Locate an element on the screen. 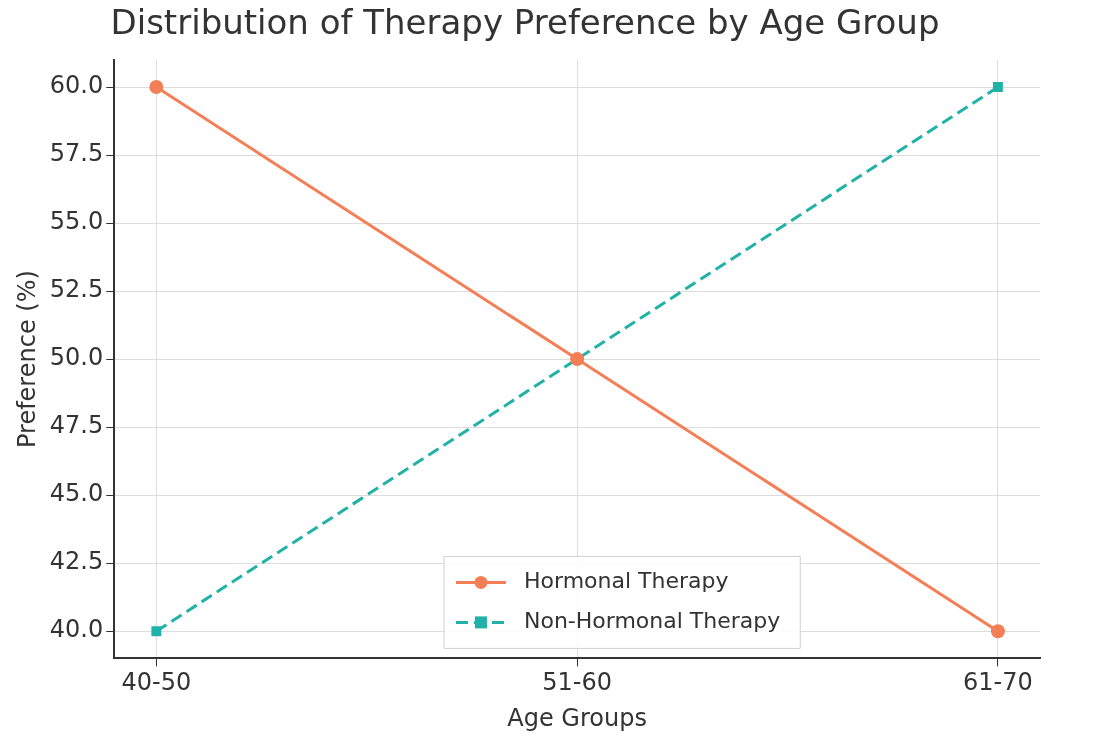 Image resolution: width=1110 pixels, height=743 pixels. y-tick-label: 42.5 is located at coordinates (76, 561).